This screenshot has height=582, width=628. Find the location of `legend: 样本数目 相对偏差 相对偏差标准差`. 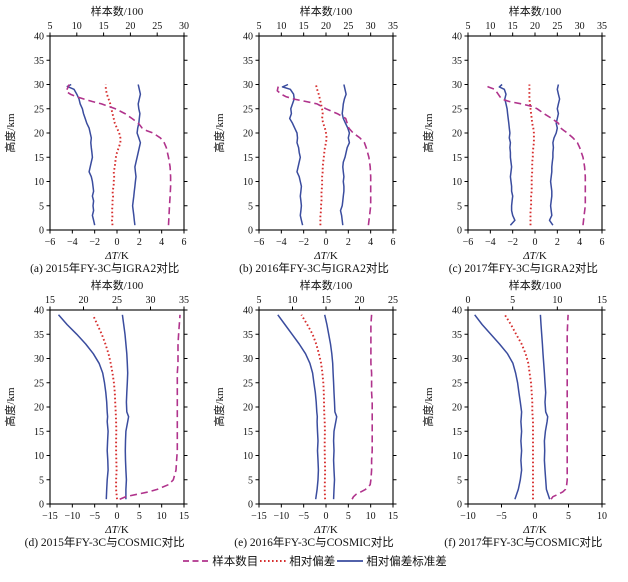

legend: 样本数目 相对偏差 相对偏差标准差 is located at coordinates (314, 561).